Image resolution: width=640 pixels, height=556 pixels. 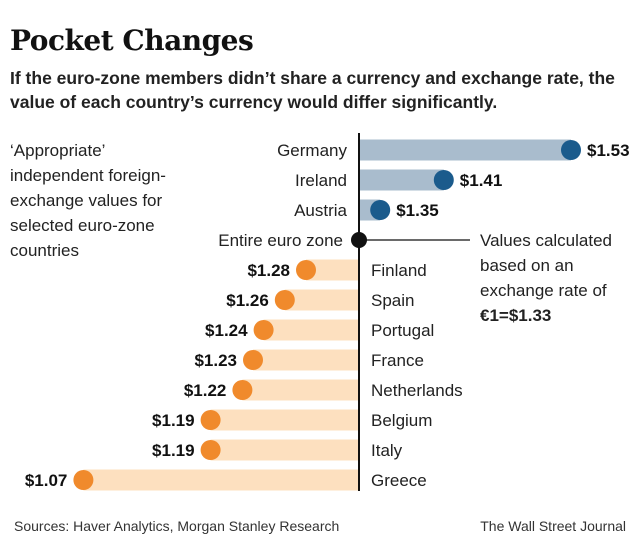 I want to click on dot-germany, so click(x=571, y=150).